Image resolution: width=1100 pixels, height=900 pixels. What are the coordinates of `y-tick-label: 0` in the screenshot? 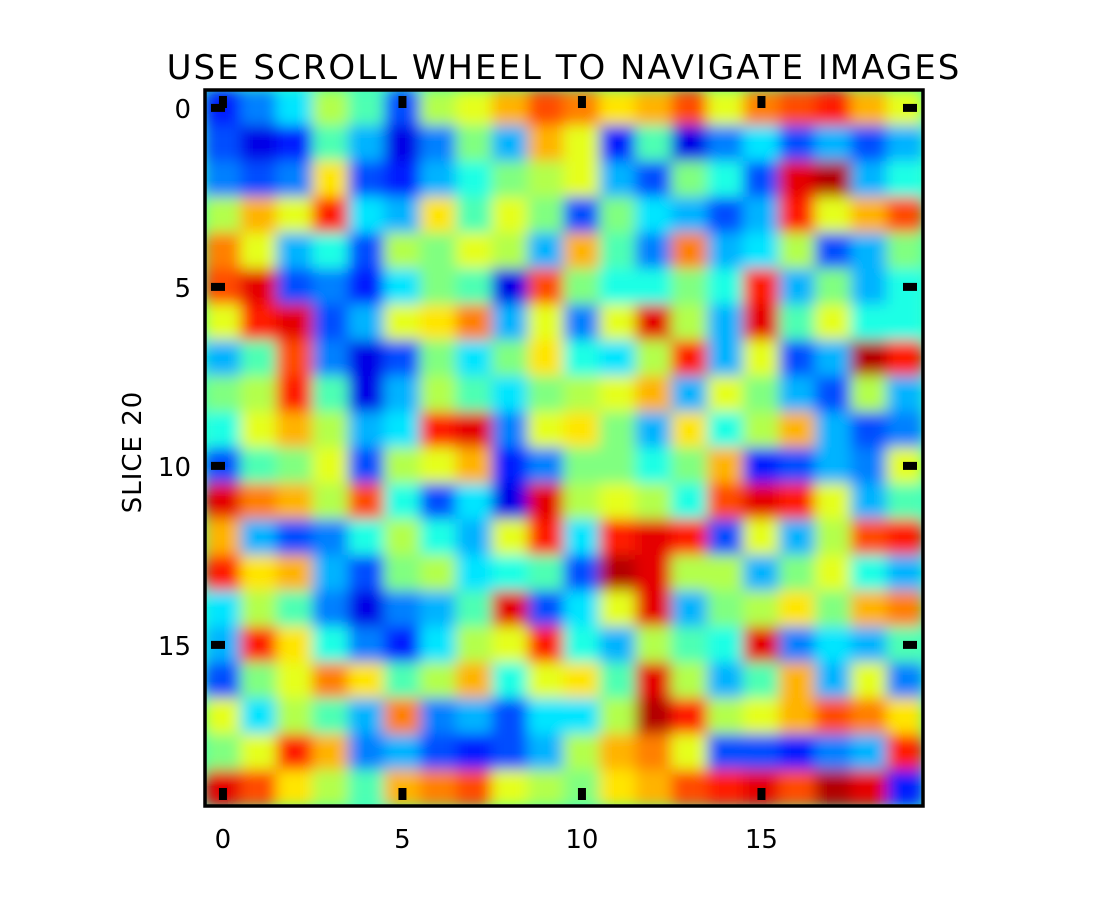 It's located at (182, 110).